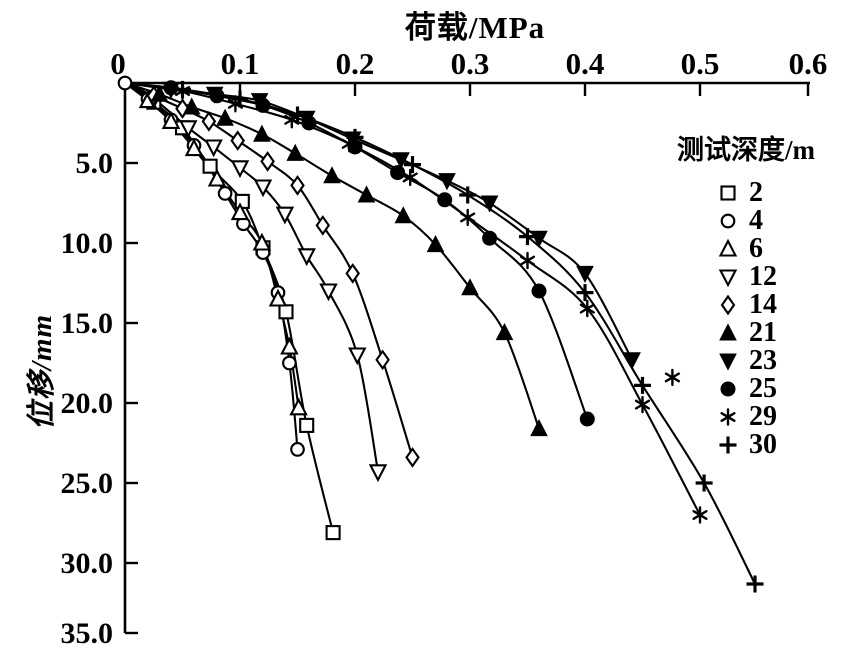 This screenshot has width=841, height=651. I want to click on legend-item-6: 6, so click(746, 249).